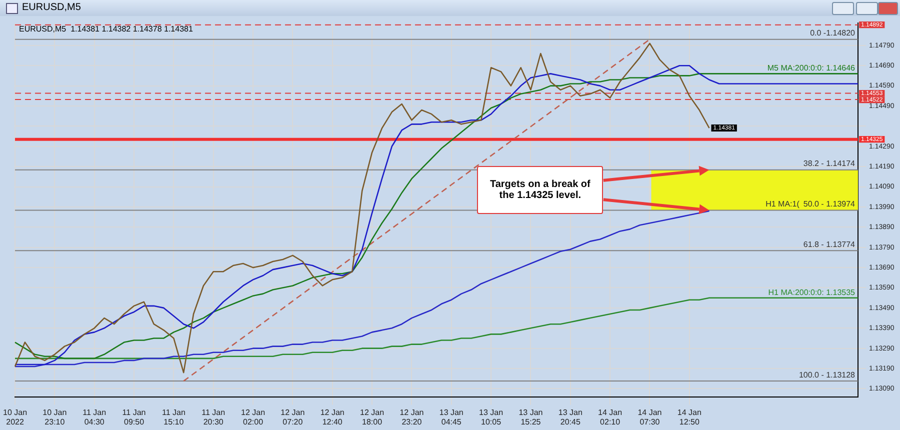 This screenshot has height=430, width=900. Describe the element at coordinates (106, 29) in the screenshot. I see `chart-subtitle: EURUSD,M5 1.14381 1.14382 1.14378 1.14381` at that location.